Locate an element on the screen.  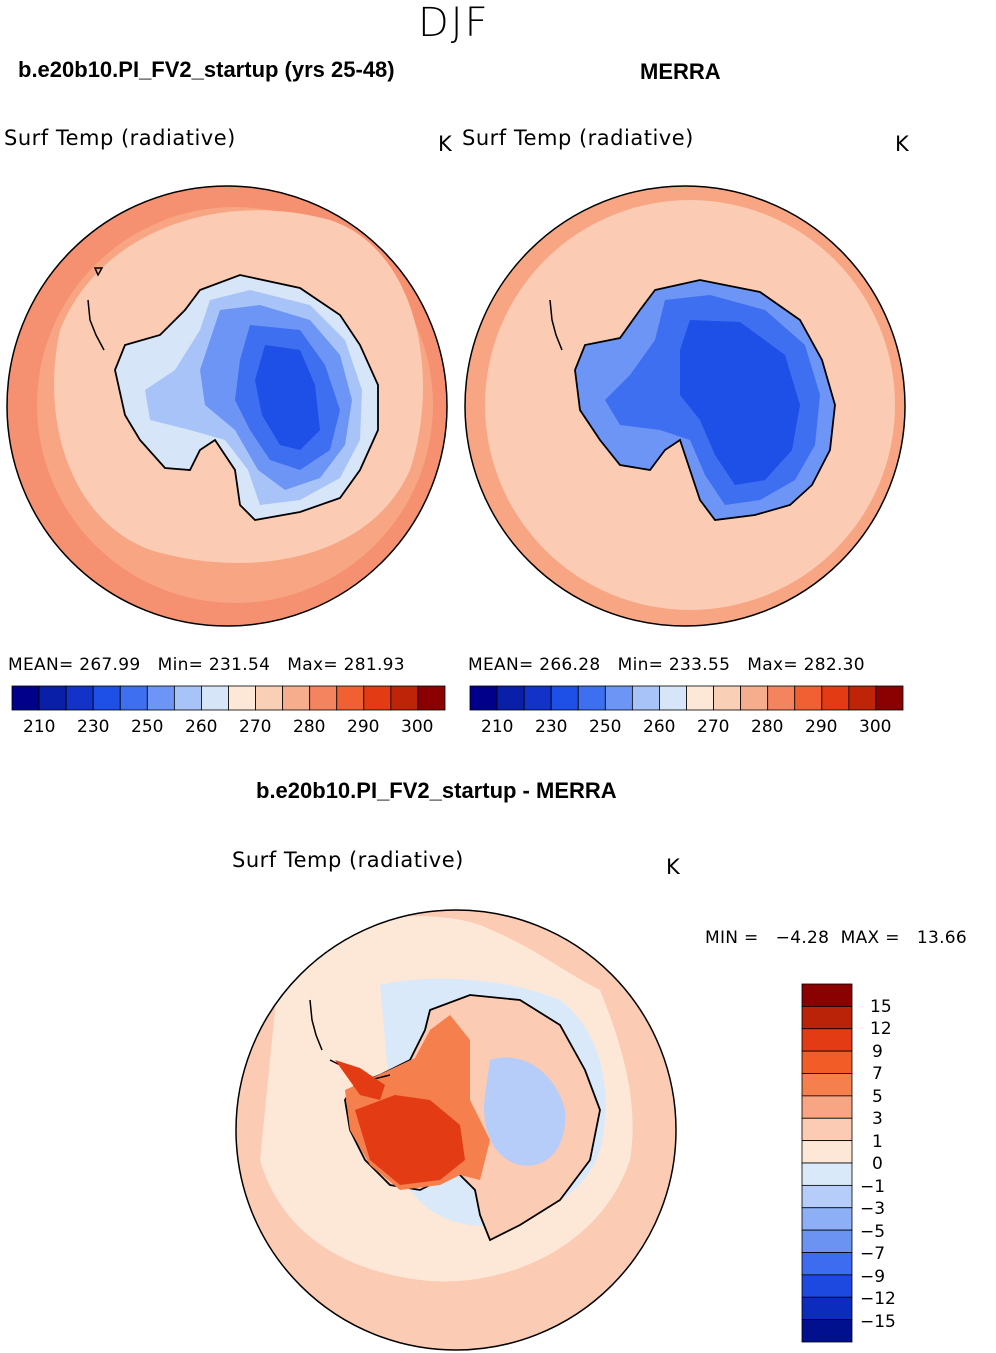
model-units-label: K is located at coordinates (445, 144).